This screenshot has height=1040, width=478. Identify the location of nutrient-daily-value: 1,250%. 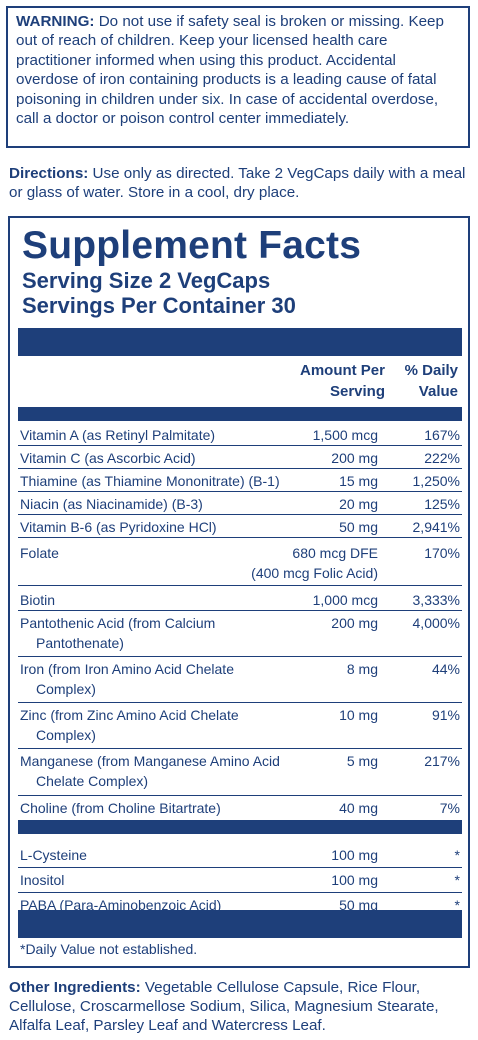
(436, 481).